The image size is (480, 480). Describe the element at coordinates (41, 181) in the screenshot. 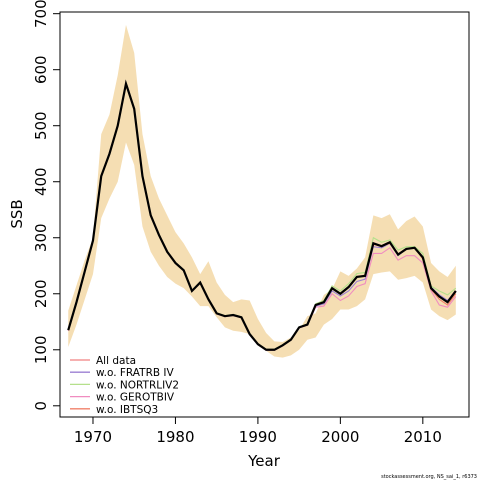

I see `y-tick-label: 400` at that location.